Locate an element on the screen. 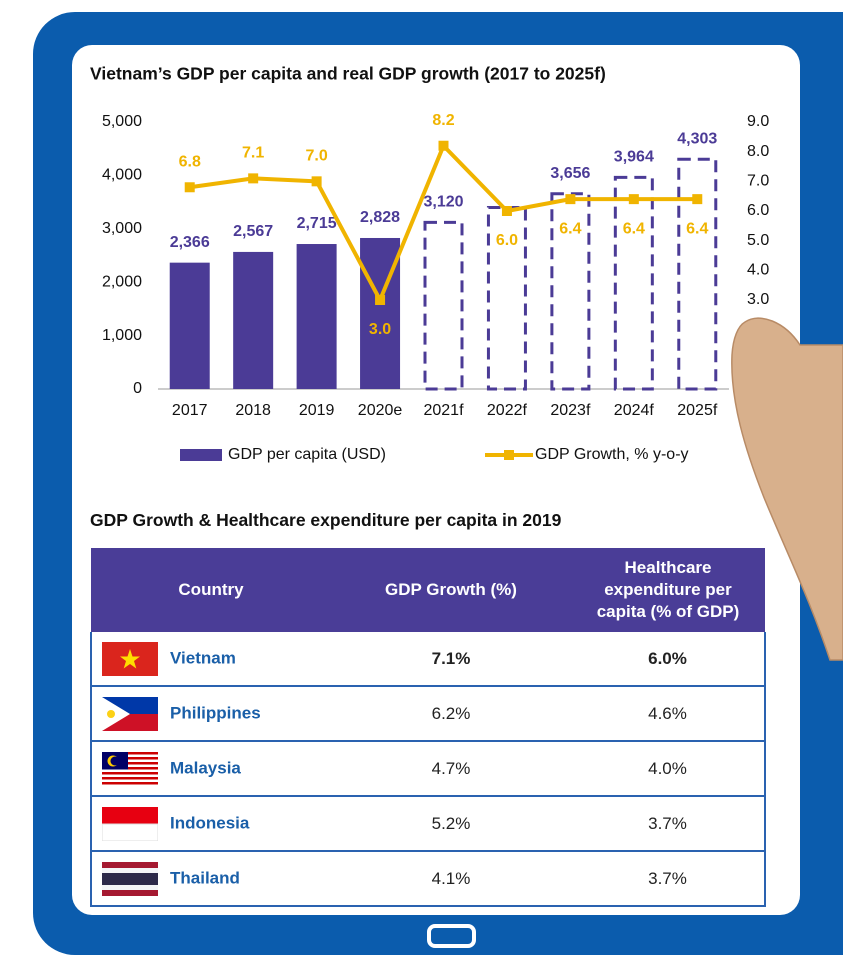 This screenshot has height=959, width=843. line-value-label: 7.0 is located at coordinates (316, 156).